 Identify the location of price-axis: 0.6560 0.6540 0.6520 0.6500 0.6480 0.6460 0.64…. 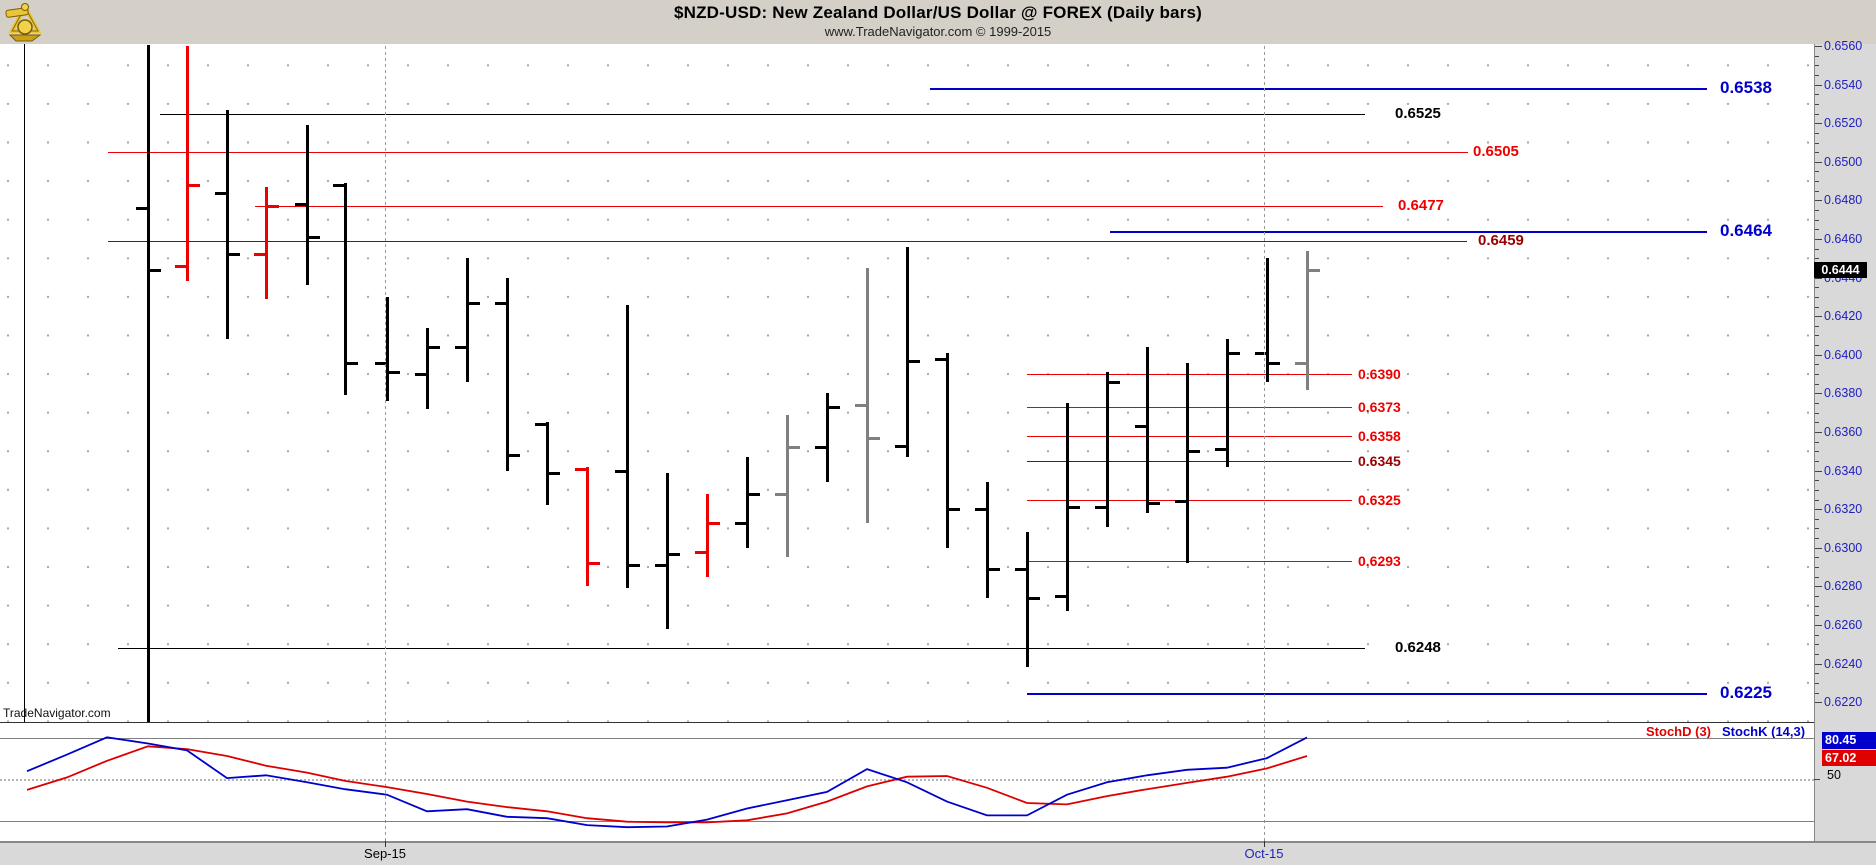
(1845, 440).